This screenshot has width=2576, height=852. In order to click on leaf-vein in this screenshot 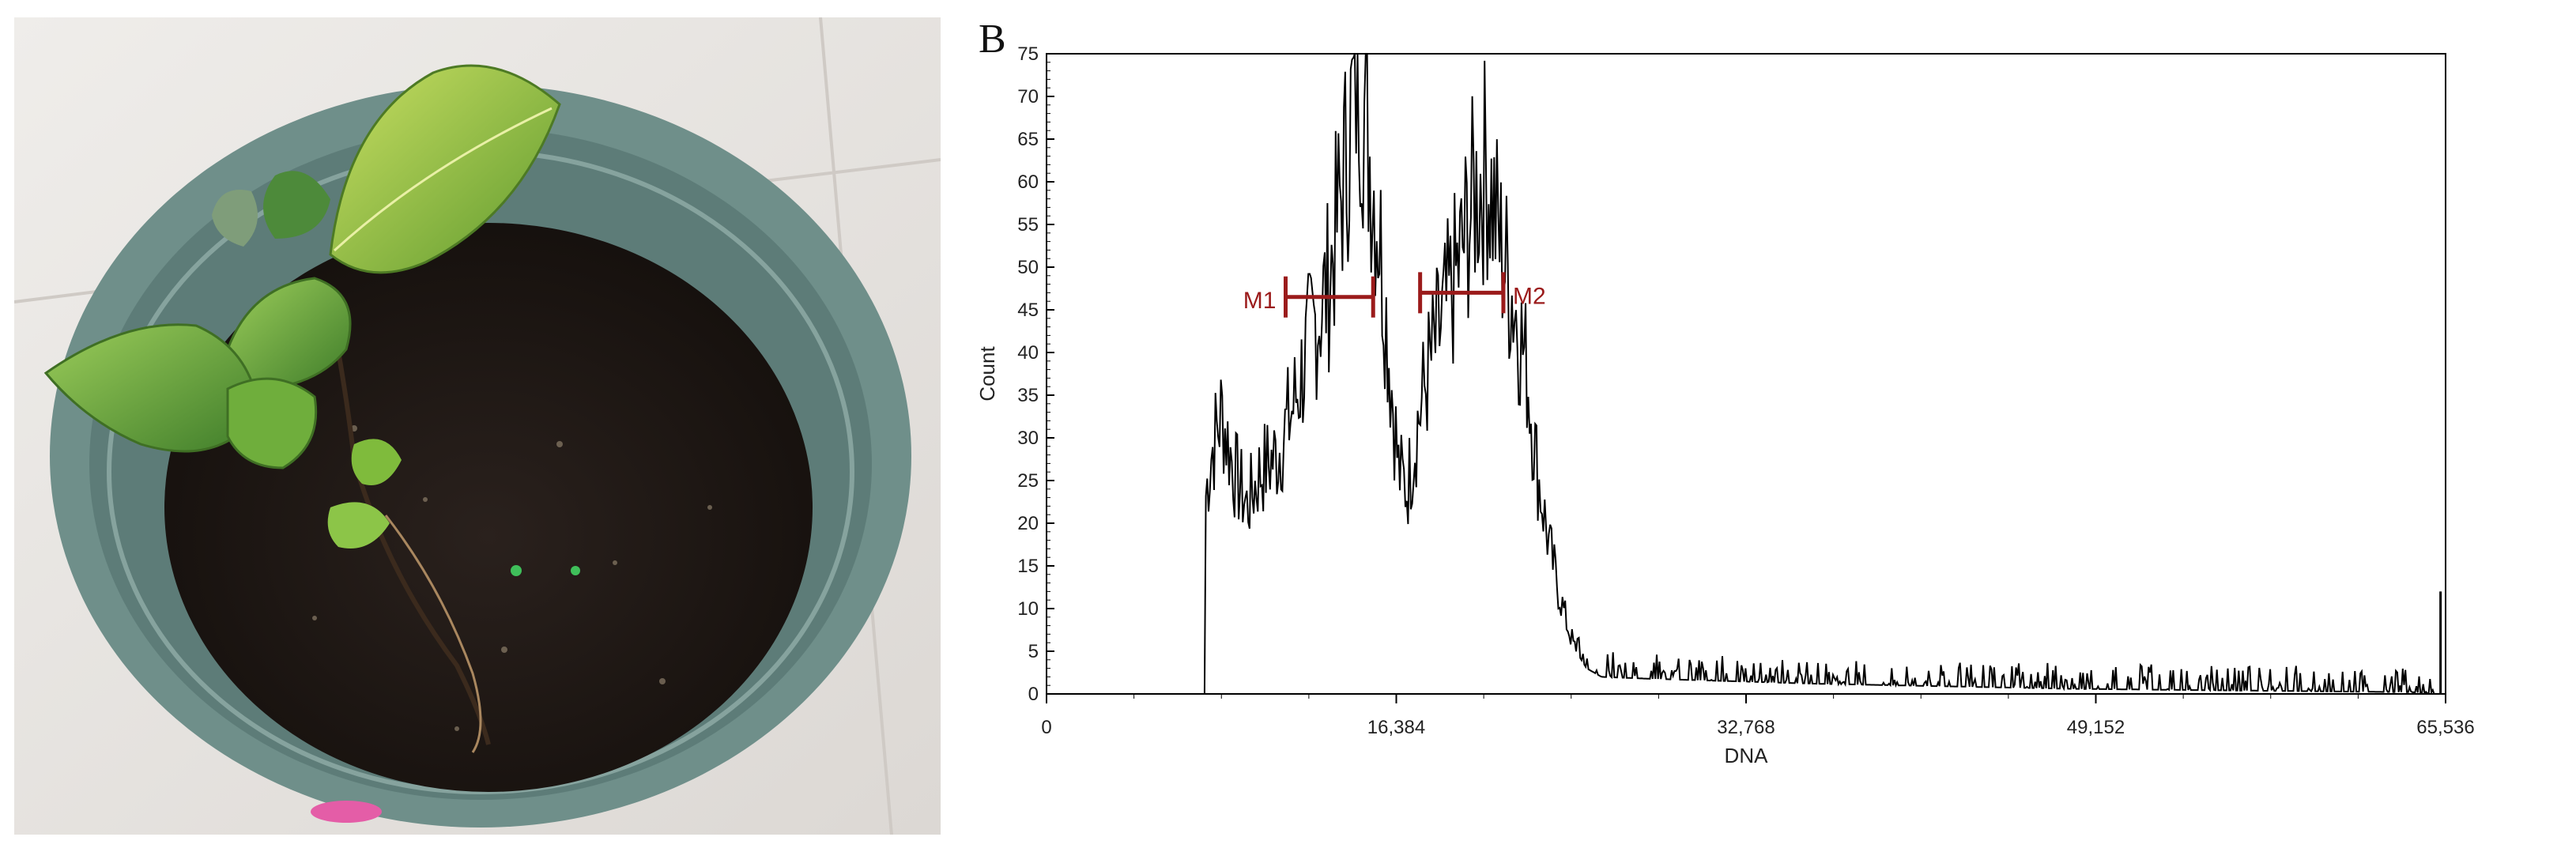, I will do `click(443, 179)`.